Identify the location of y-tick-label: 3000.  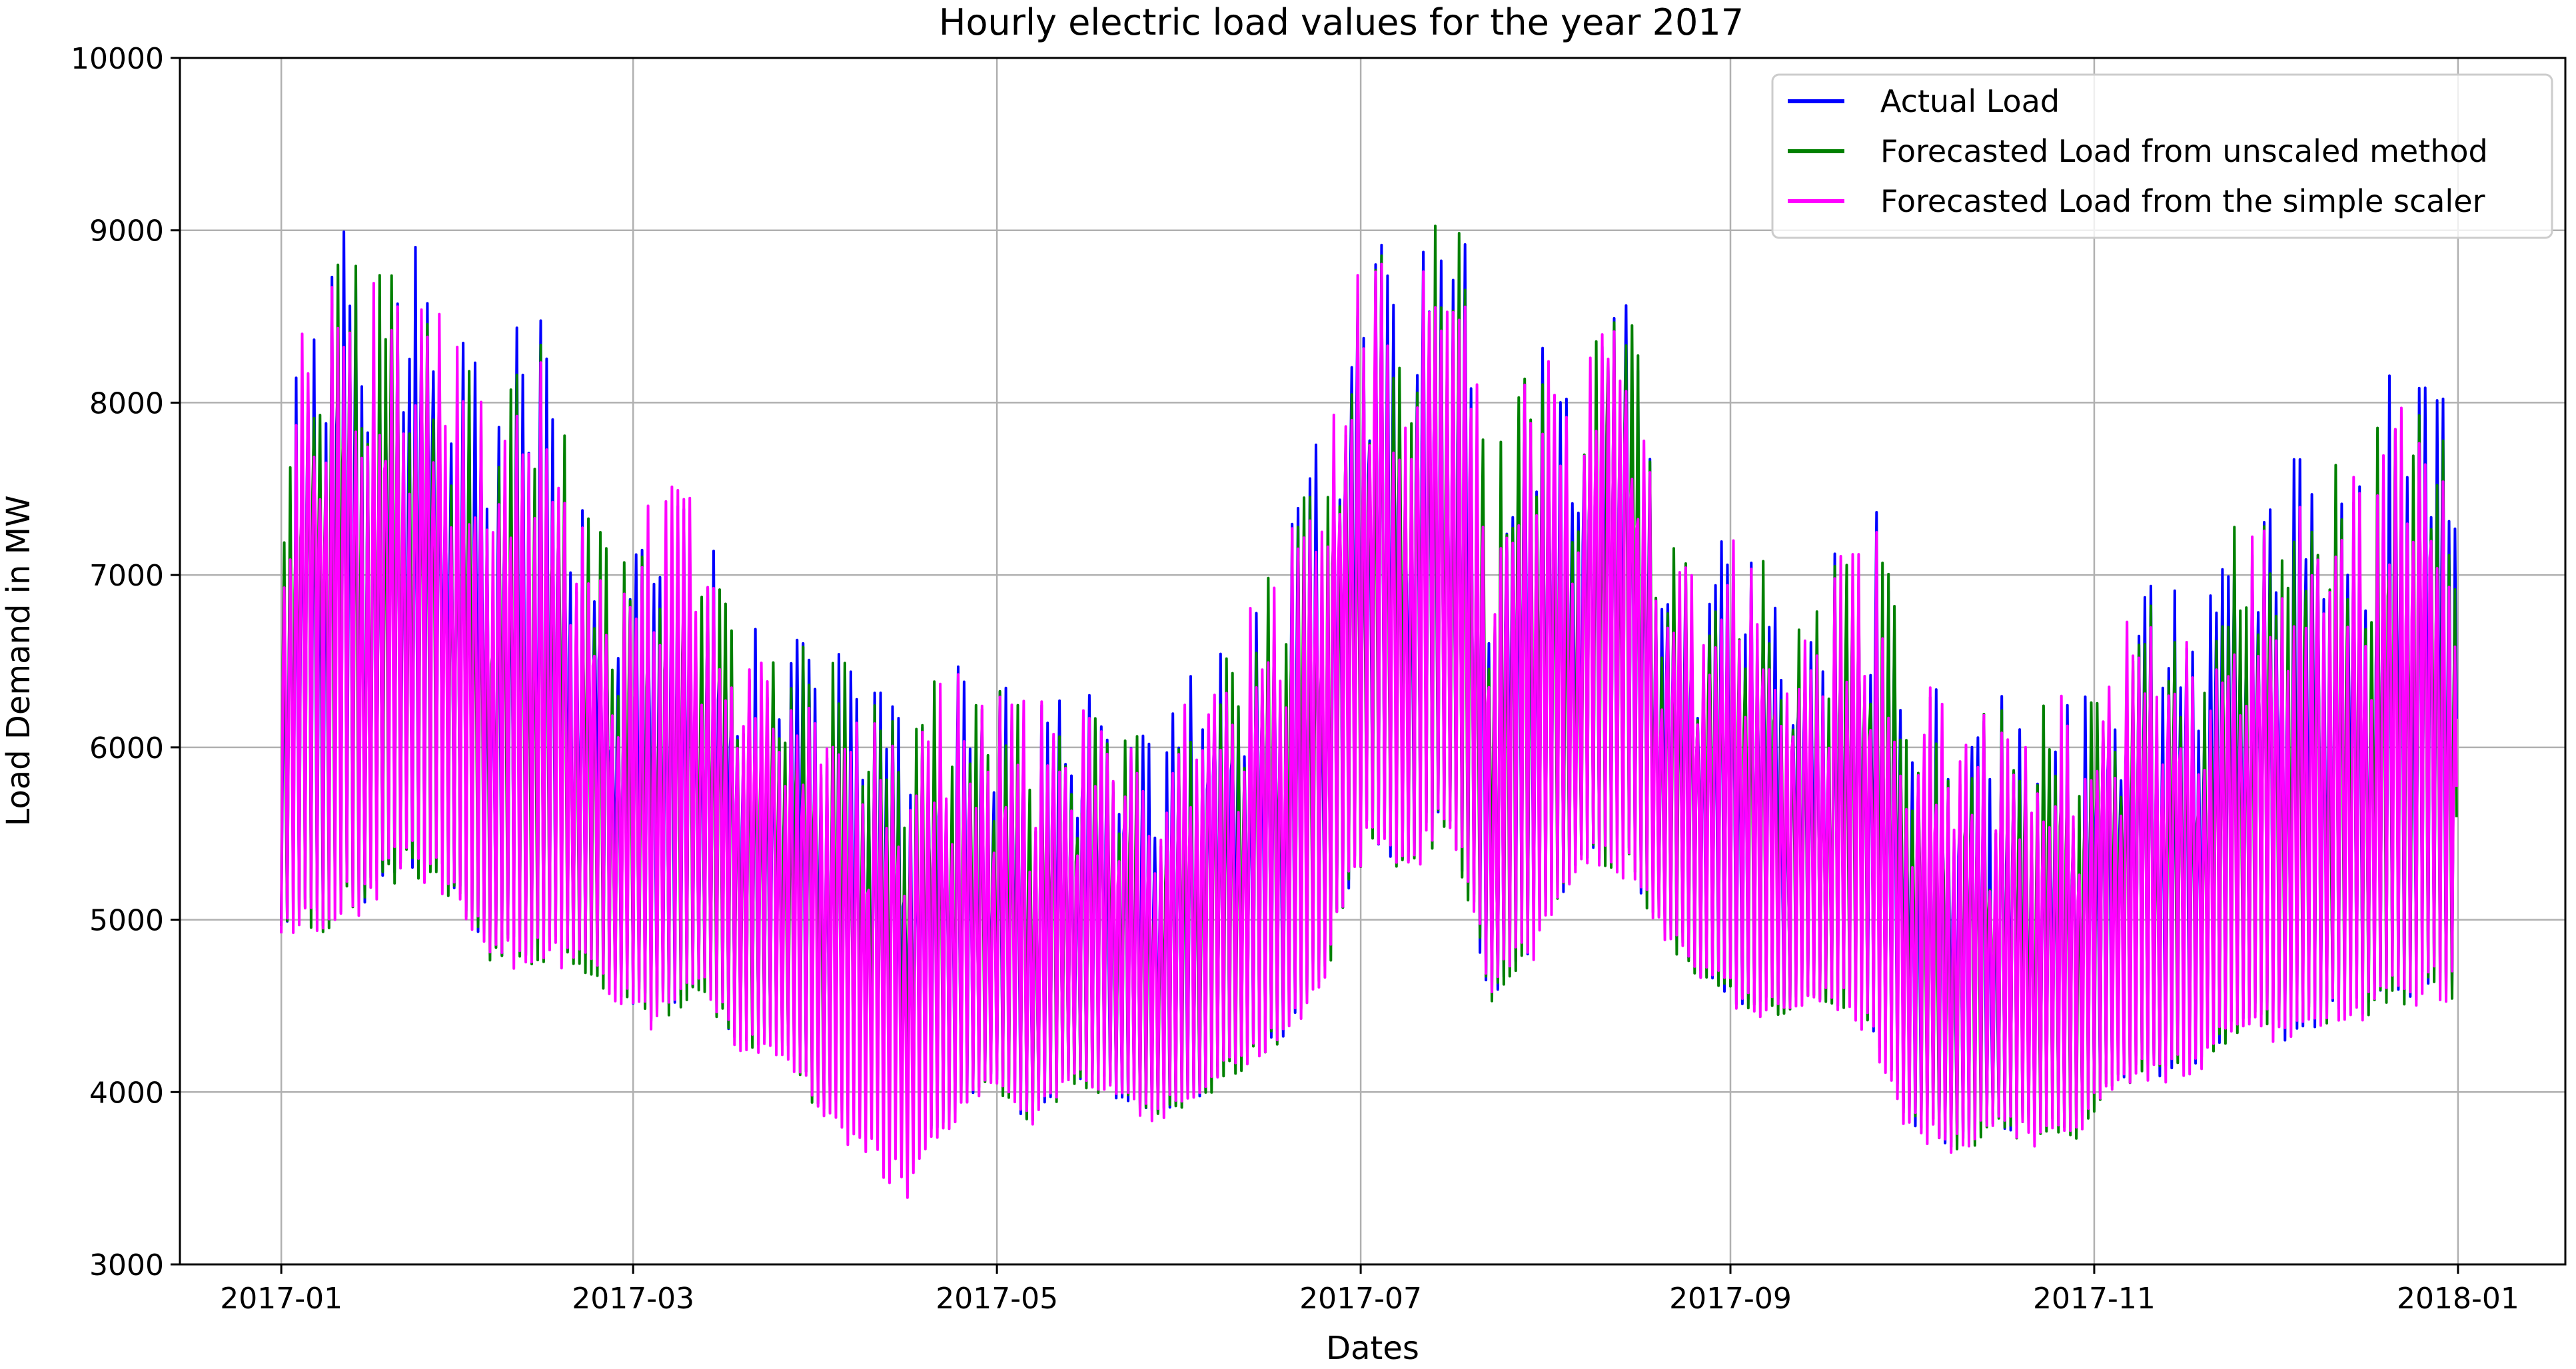
(126, 1265).